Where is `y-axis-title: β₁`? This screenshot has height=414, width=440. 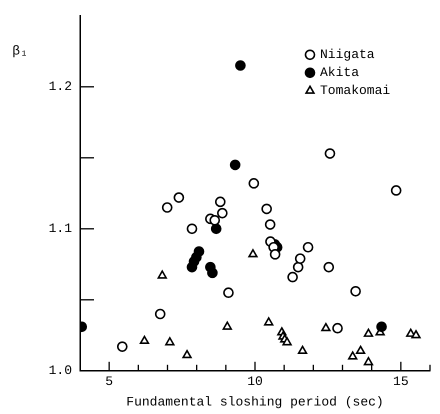
y-axis-title: β₁ is located at coordinates (20, 51).